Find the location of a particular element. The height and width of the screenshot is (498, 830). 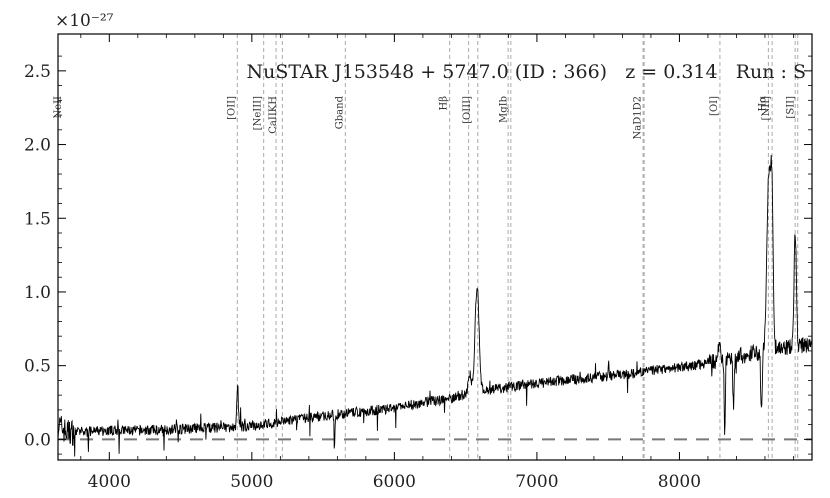

line-label-12: [SII] is located at coordinates (790, 107).